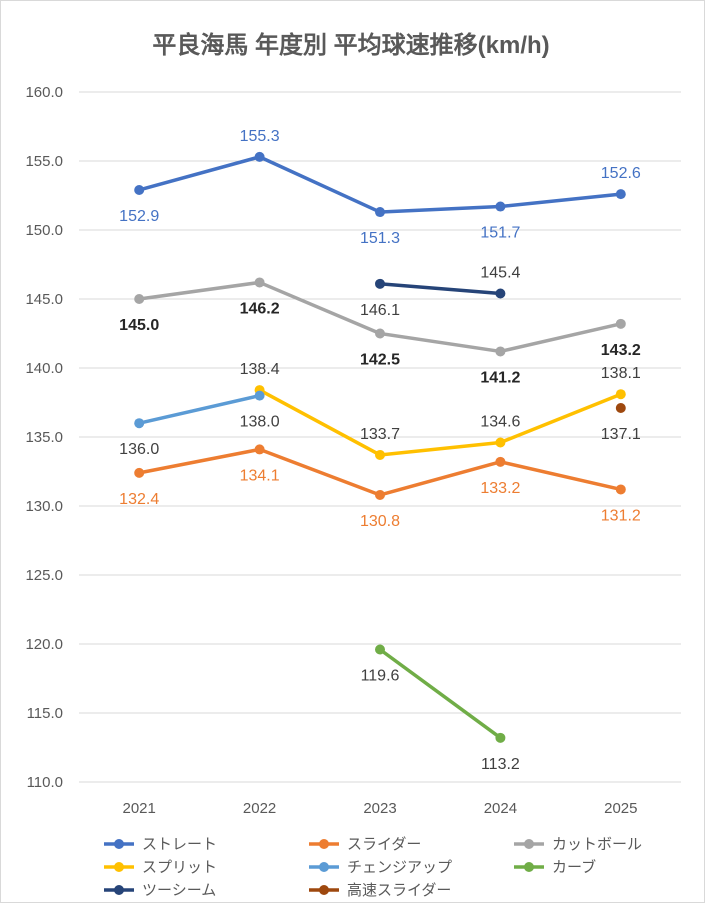 The height and width of the screenshot is (903, 705). What do you see at coordinates (574, 867) in the screenshot?
I see `legend-label: カーブ` at bounding box center [574, 867].